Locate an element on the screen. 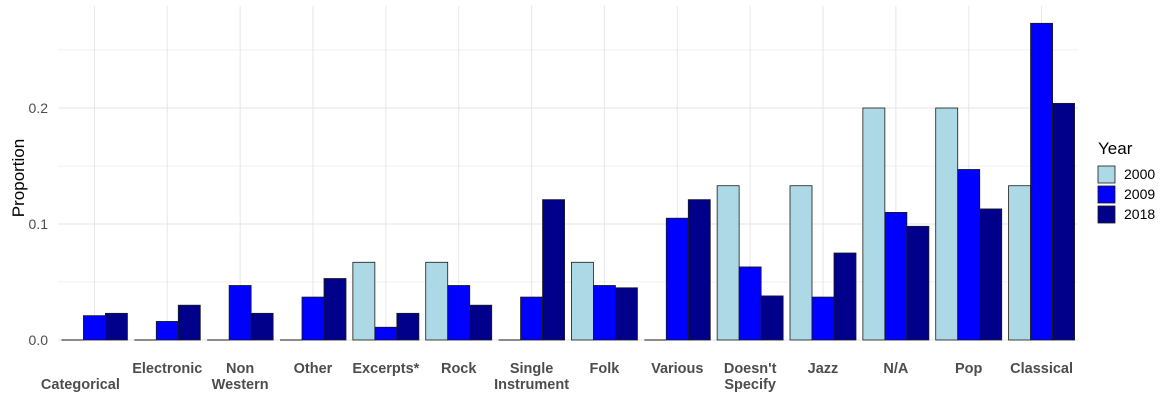 The width and height of the screenshot is (1168, 394). y-axis-title: Proportion is located at coordinates (18, 178).